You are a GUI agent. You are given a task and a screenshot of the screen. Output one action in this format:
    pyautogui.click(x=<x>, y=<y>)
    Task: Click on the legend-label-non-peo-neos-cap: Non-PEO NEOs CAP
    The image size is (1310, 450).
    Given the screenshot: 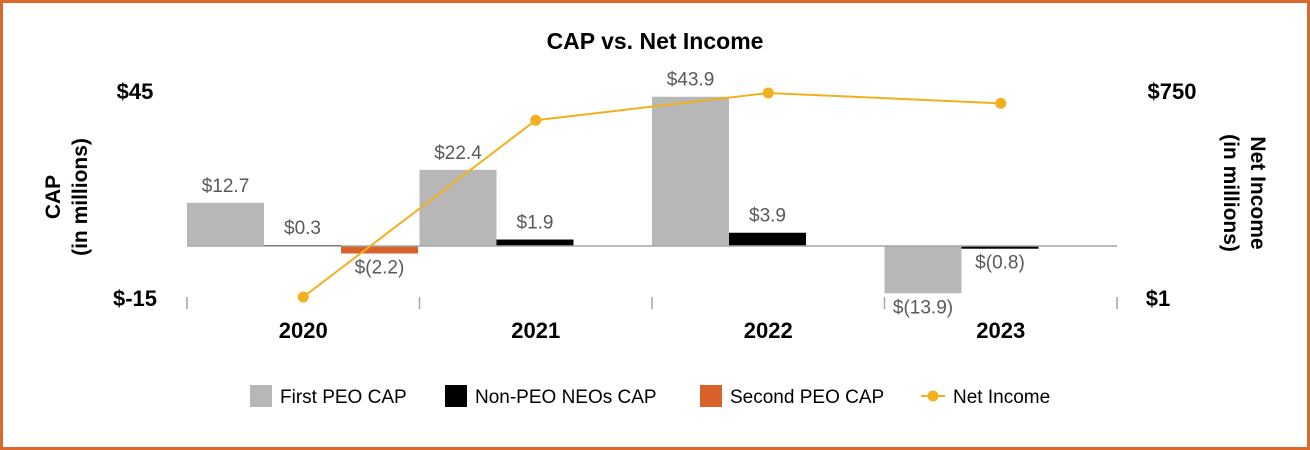 What is the action you would take?
    pyautogui.click(x=566, y=397)
    